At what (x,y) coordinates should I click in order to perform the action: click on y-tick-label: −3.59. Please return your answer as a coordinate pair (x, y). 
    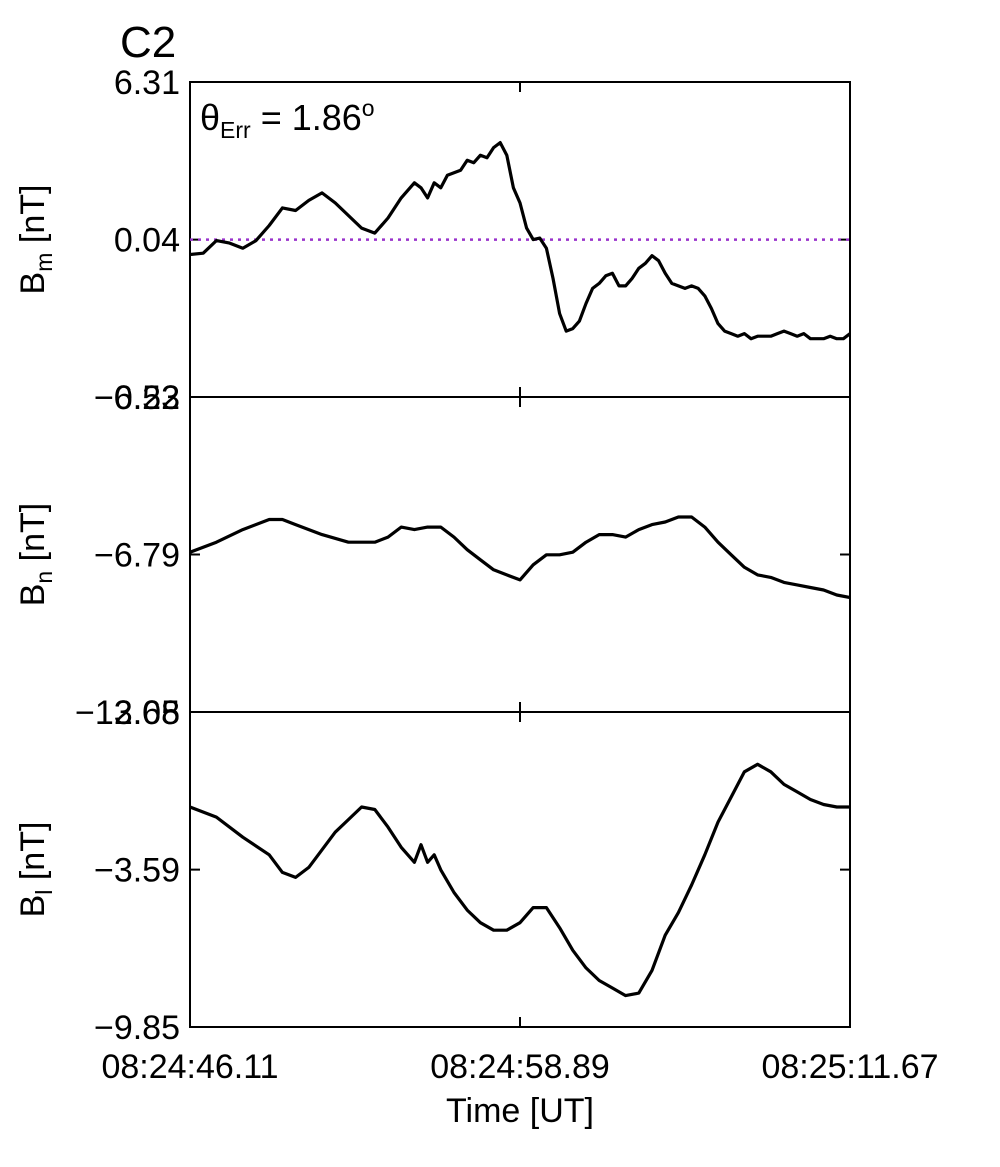
    Looking at the image, I should click on (137, 871).